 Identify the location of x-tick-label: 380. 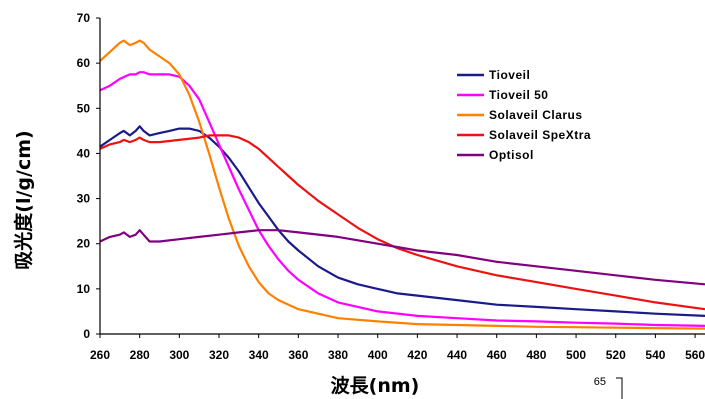
(338, 355).